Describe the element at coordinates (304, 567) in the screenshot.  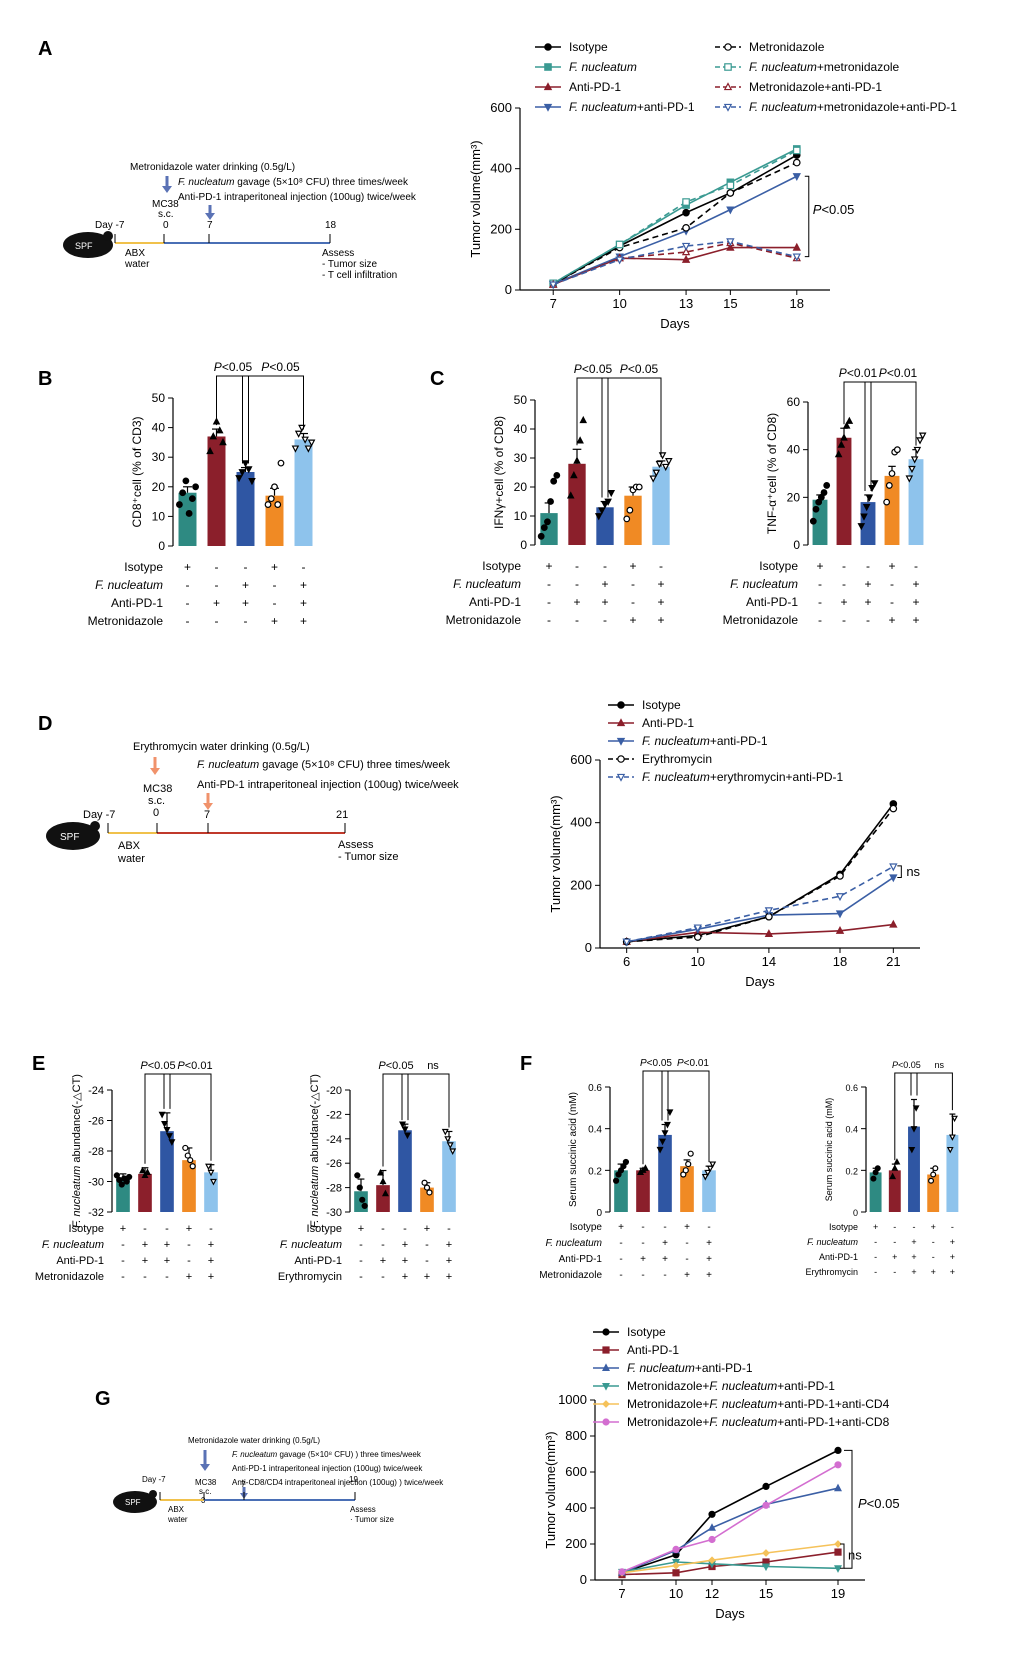
I see `B-bar-sign-0-4: -` at that location.